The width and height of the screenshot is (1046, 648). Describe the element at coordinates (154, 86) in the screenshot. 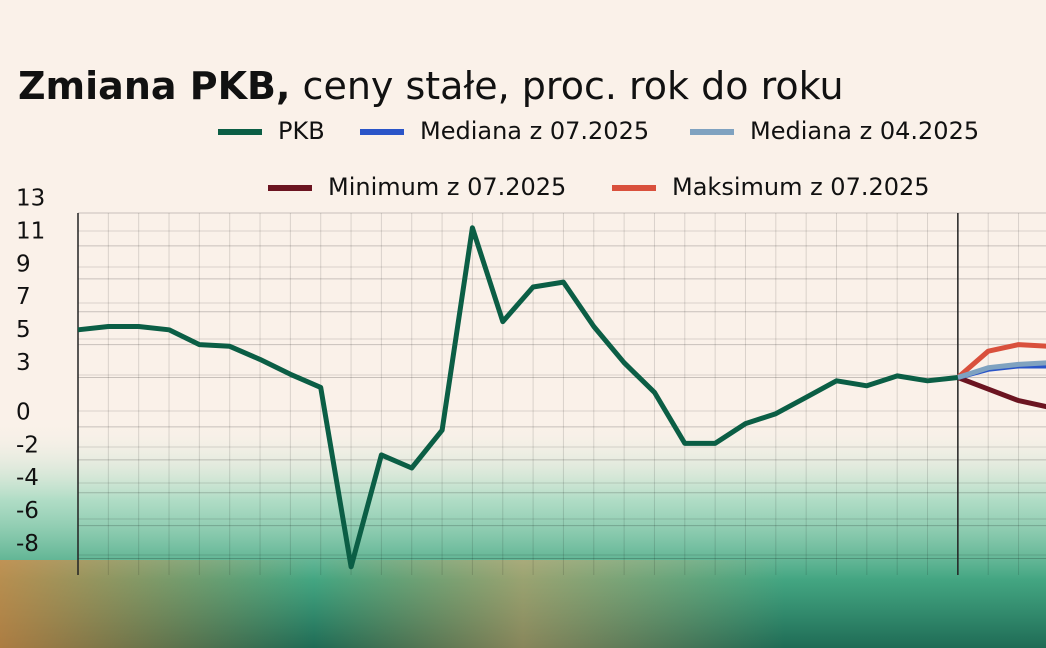

I see `title-bold: Zmiana PKB,` at that location.